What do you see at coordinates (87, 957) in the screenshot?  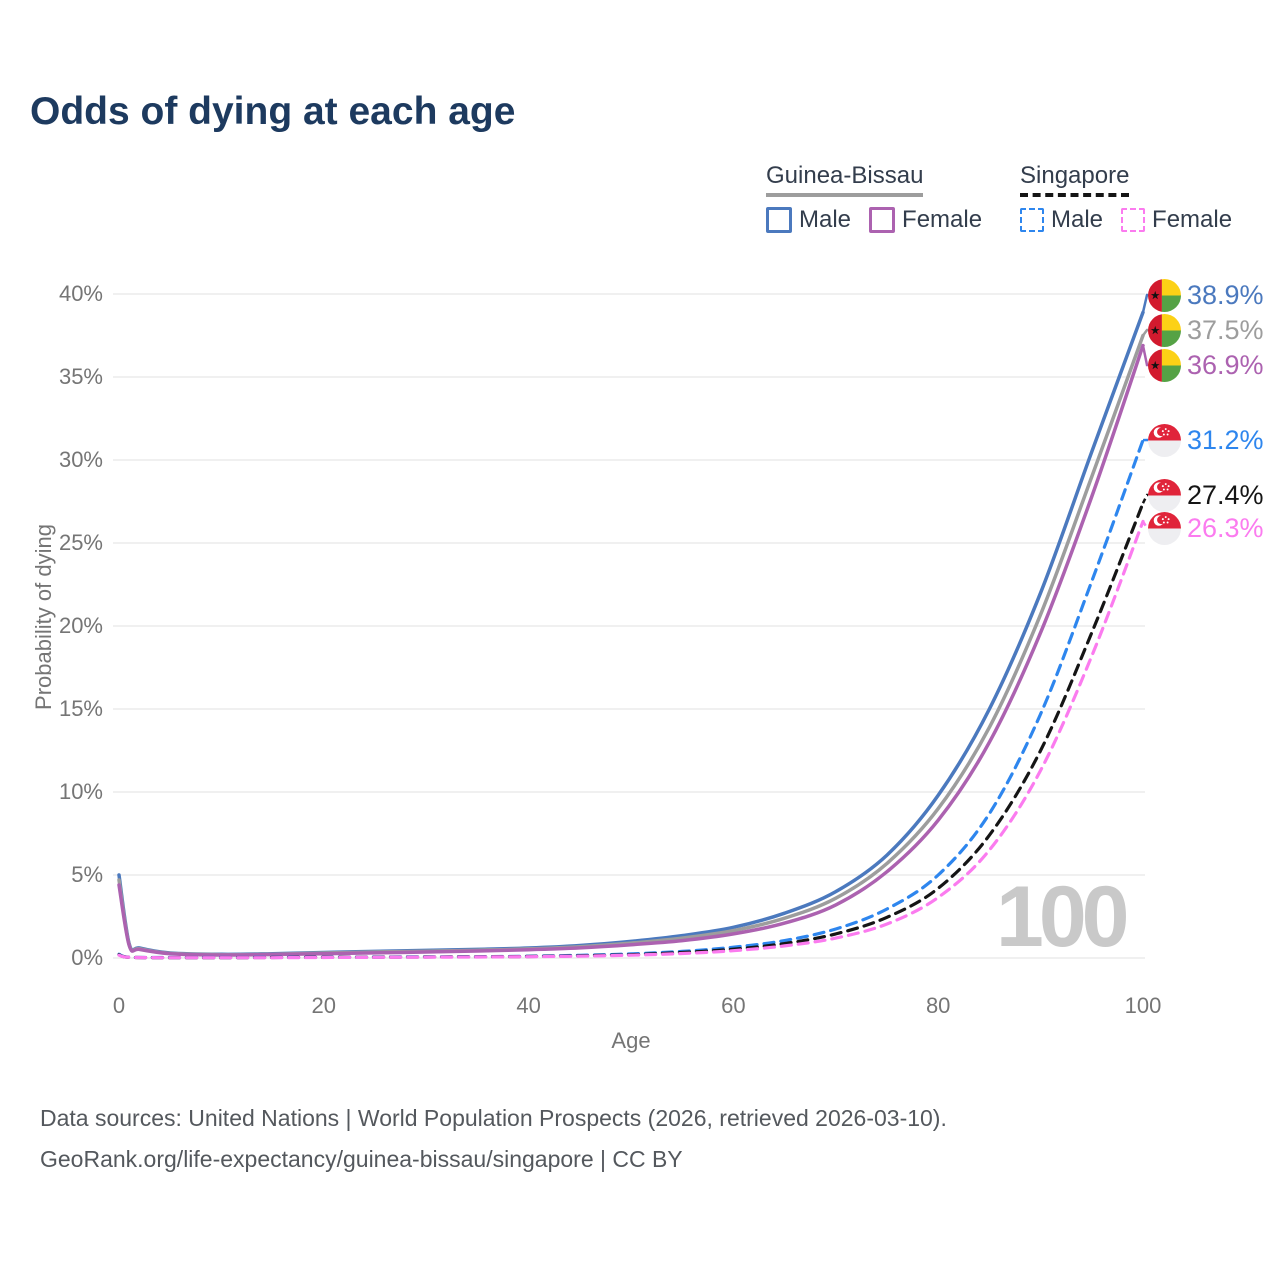 I see `y-tick-label: 0%` at bounding box center [87, 957].